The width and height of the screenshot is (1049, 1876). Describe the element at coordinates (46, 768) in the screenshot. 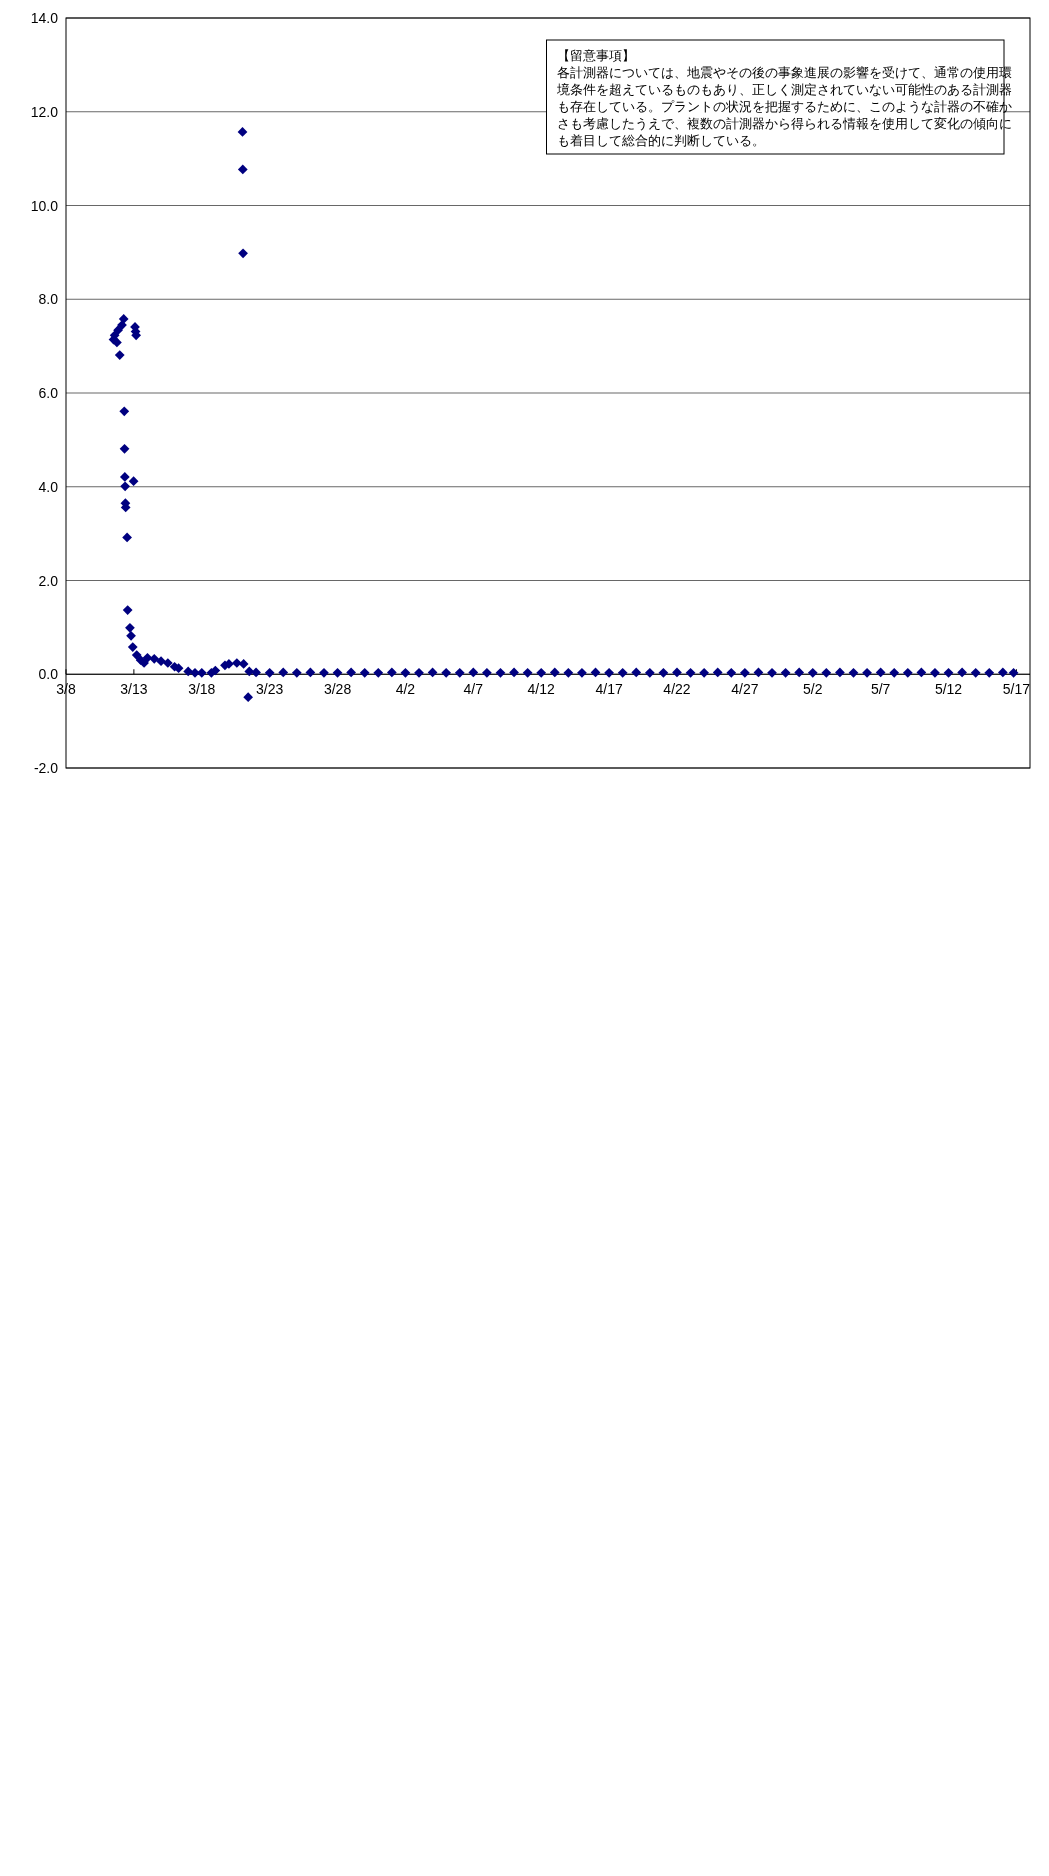

I see `y-tick-label: -2.0` at that location.